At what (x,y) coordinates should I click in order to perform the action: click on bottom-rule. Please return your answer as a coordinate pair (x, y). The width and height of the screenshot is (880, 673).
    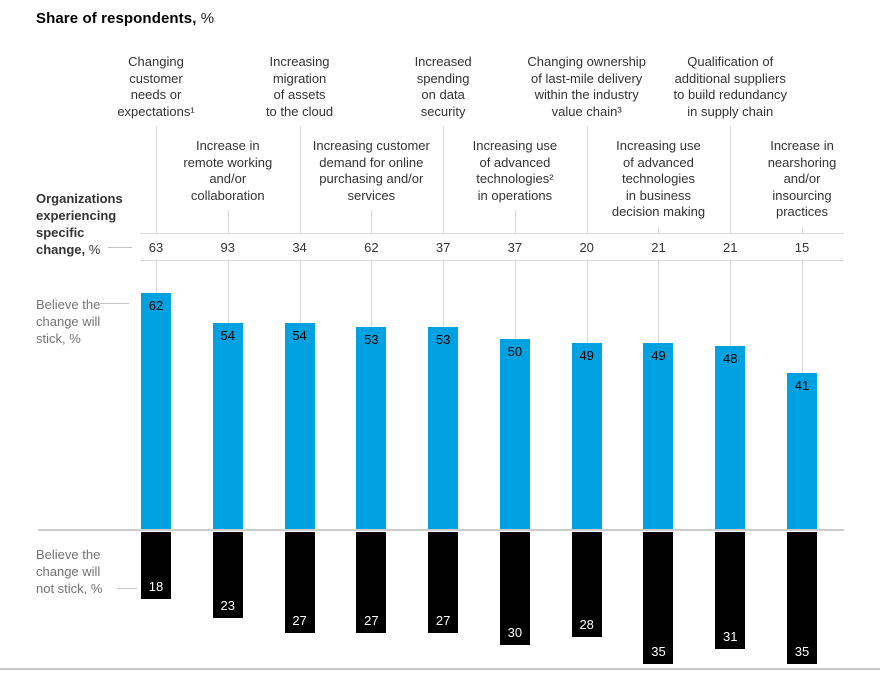
    Looking at the image, I should click on (440, 669).